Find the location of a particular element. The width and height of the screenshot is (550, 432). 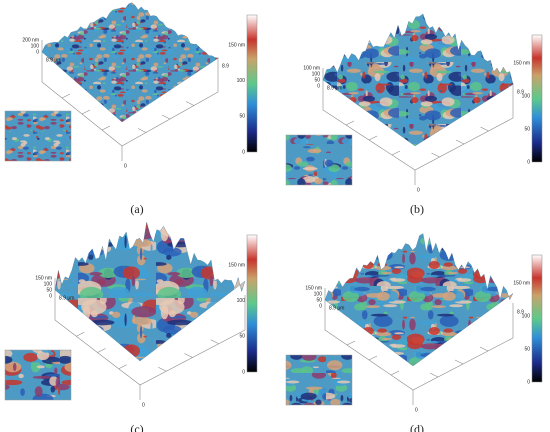

panel-caption: (b) is located at coordinates (417, 209).